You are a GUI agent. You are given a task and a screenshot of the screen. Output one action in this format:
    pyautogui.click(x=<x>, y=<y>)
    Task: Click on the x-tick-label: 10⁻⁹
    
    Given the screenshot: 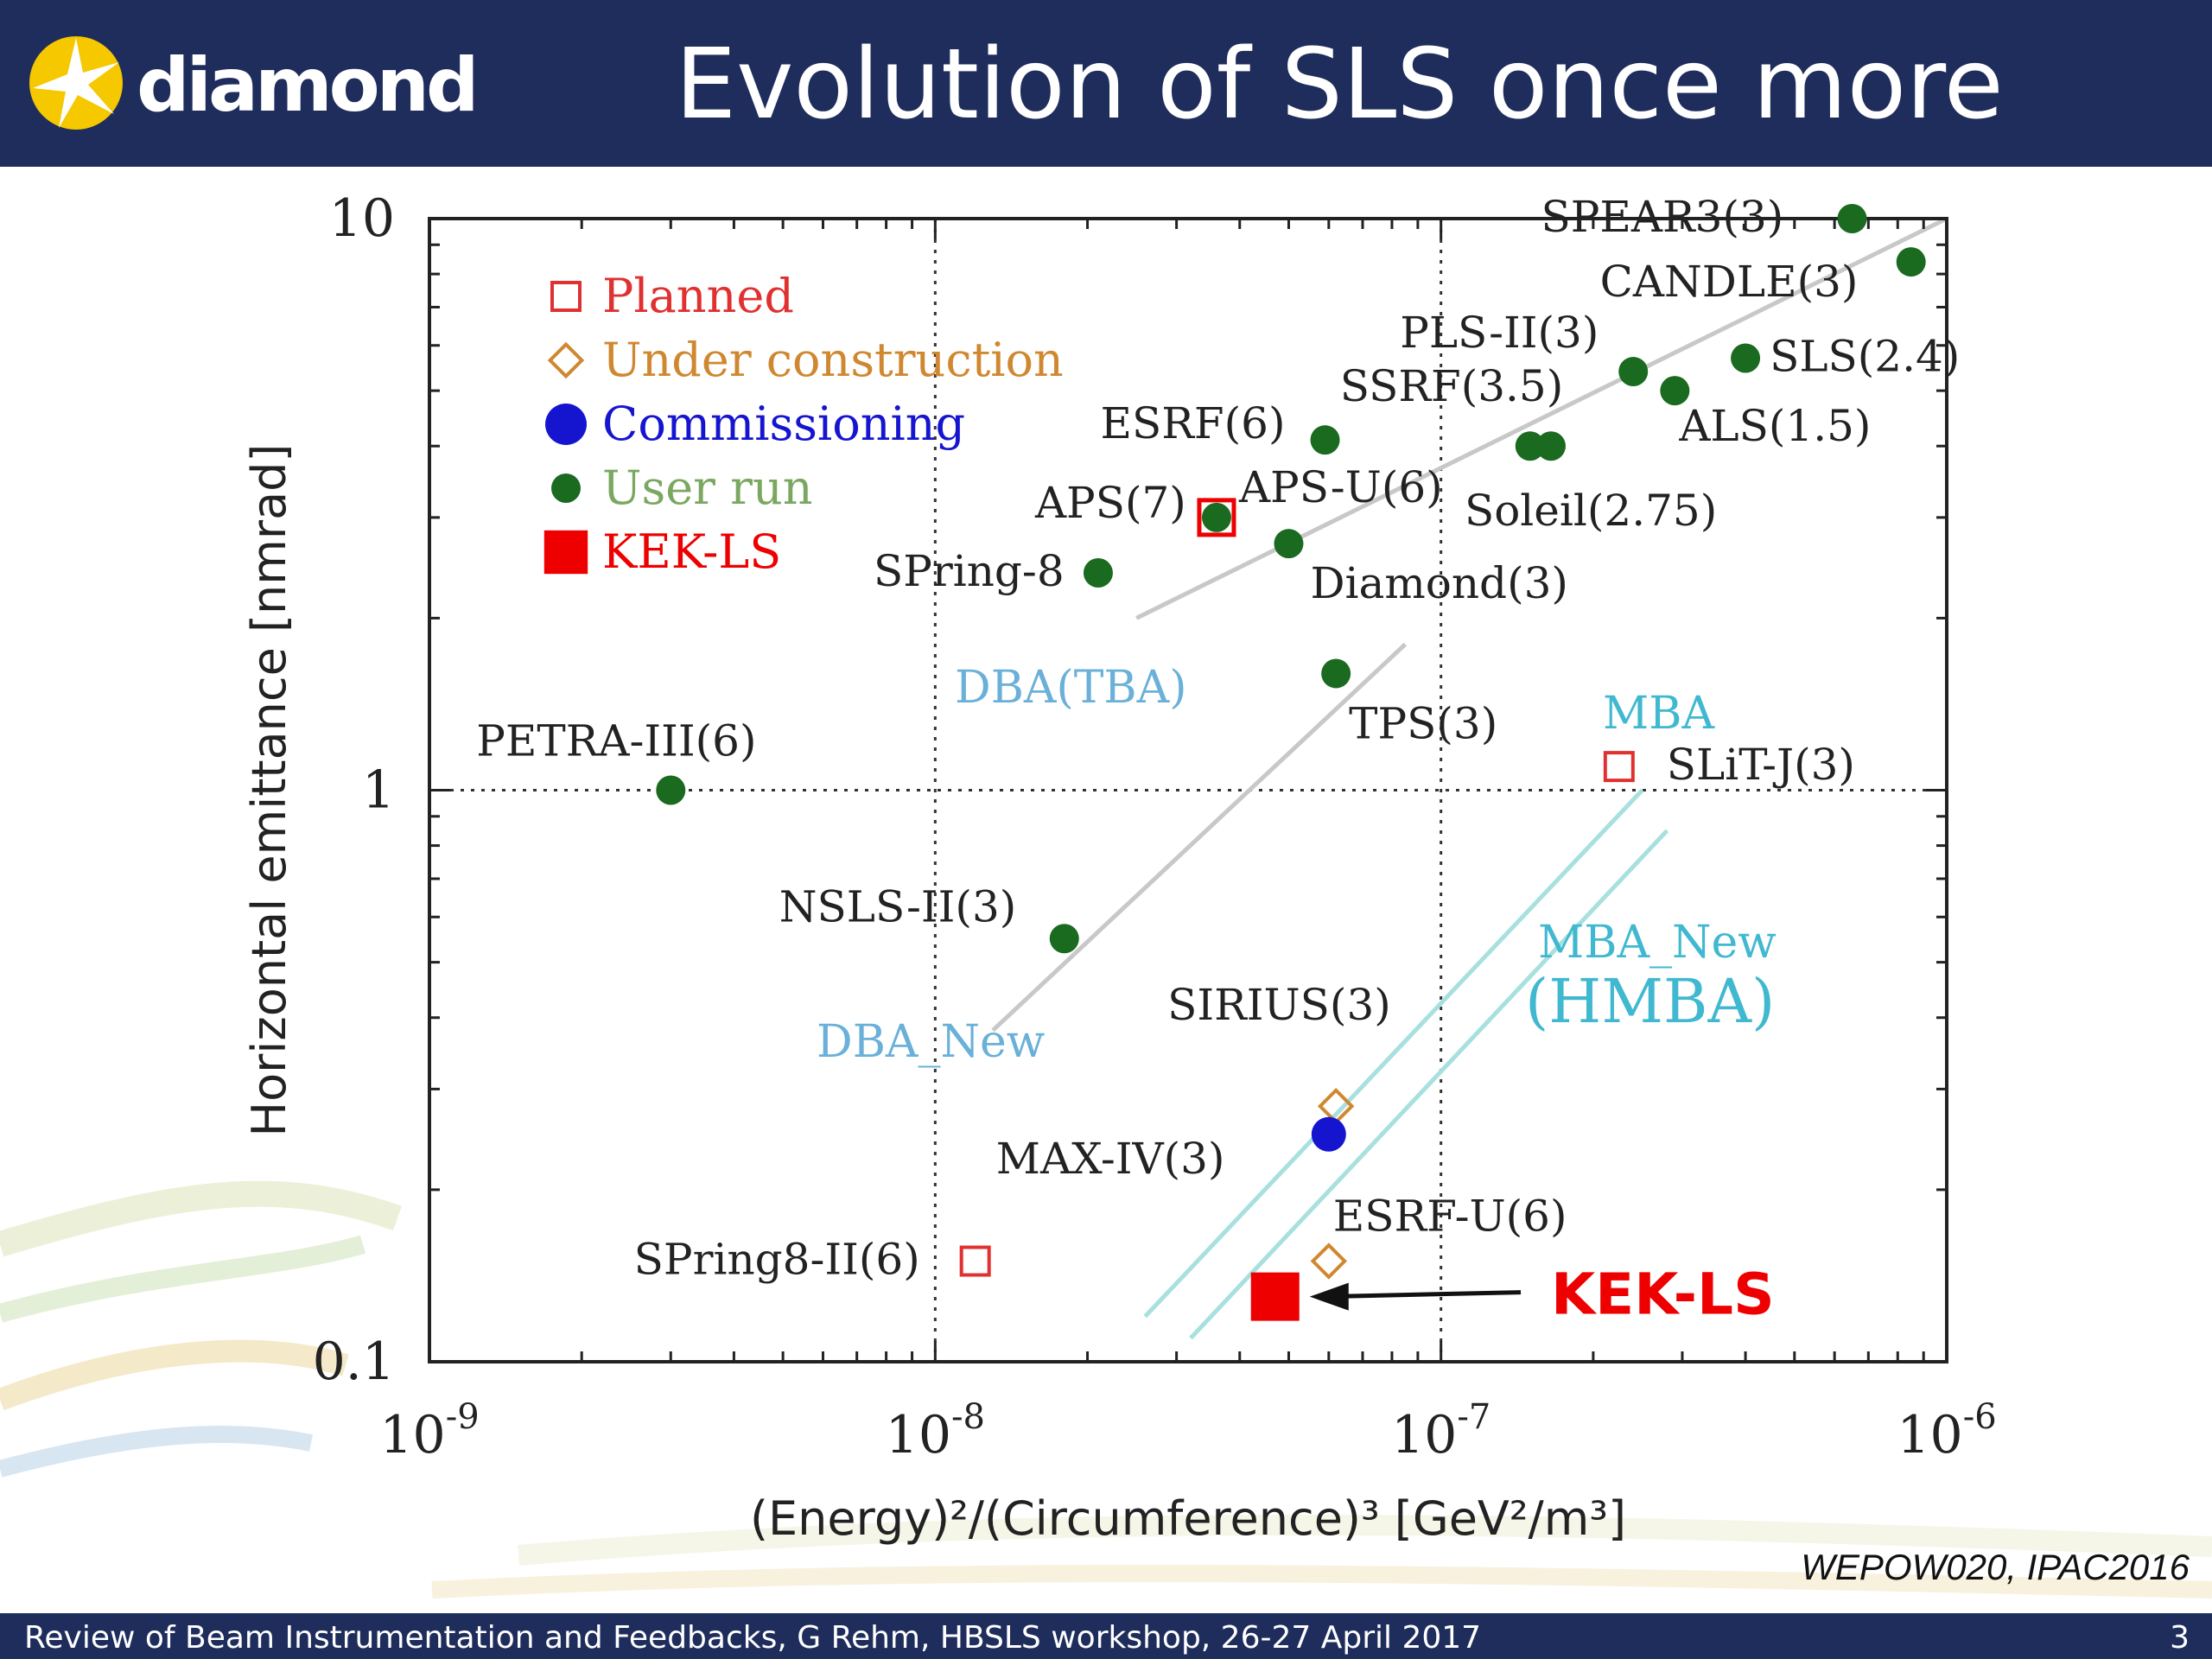 What is the action you would take?
    pyautogui.click(x=429, y=1431)
    